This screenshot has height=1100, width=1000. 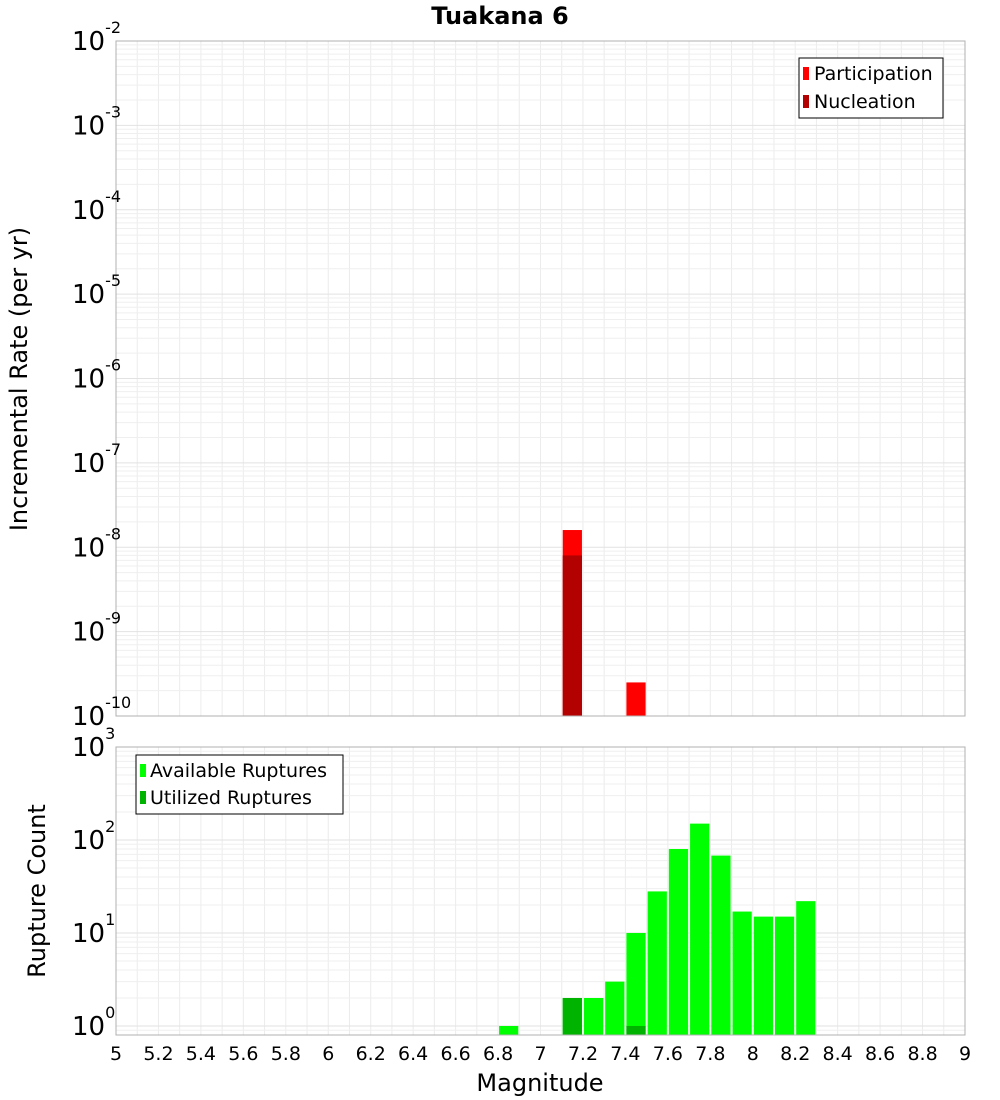 I want to click on legend-label-participation: Participation, so click(x=873, y=74).